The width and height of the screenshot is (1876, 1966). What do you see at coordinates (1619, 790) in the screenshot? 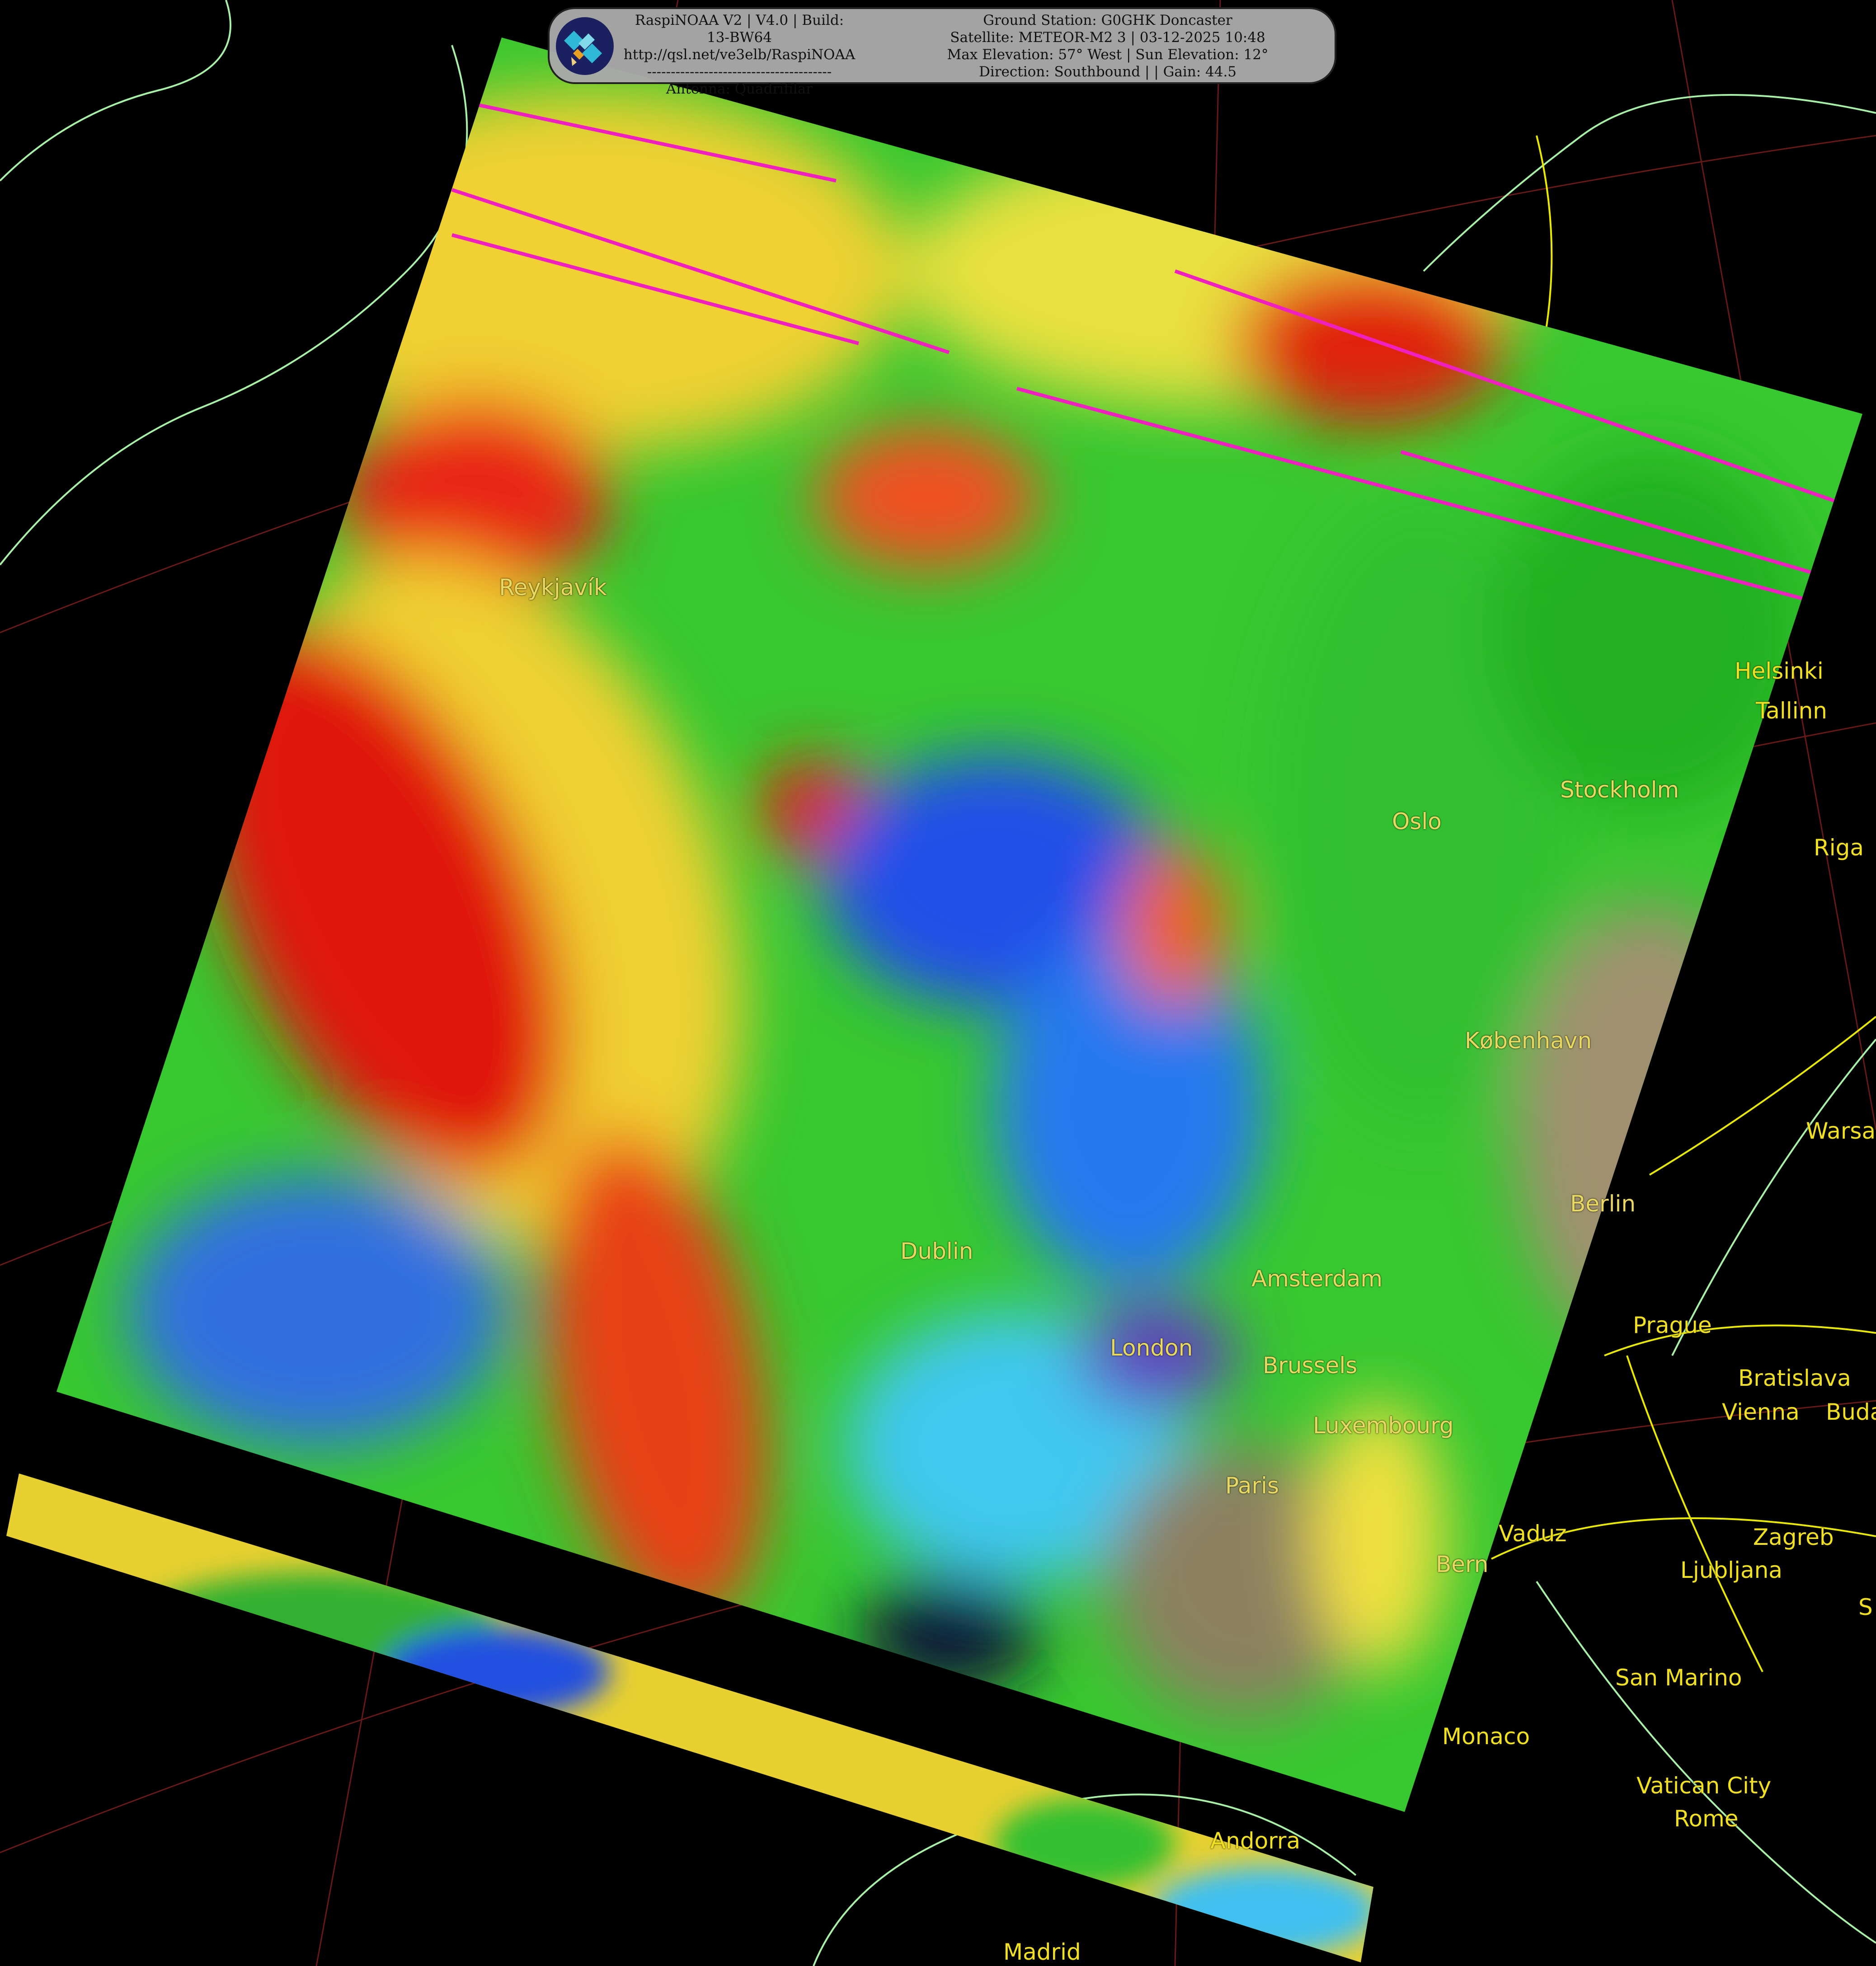
I see `city-label: Stockholm` at bounding box center [1619, 790].